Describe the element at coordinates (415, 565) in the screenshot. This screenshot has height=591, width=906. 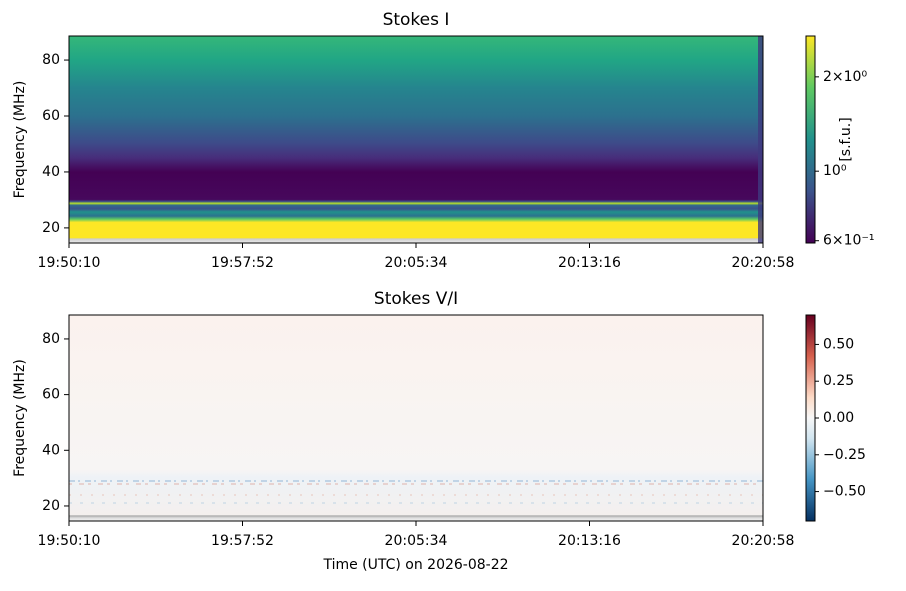
I see `x-axis-label: Time (UTC) on 2026-08-22` at that location.